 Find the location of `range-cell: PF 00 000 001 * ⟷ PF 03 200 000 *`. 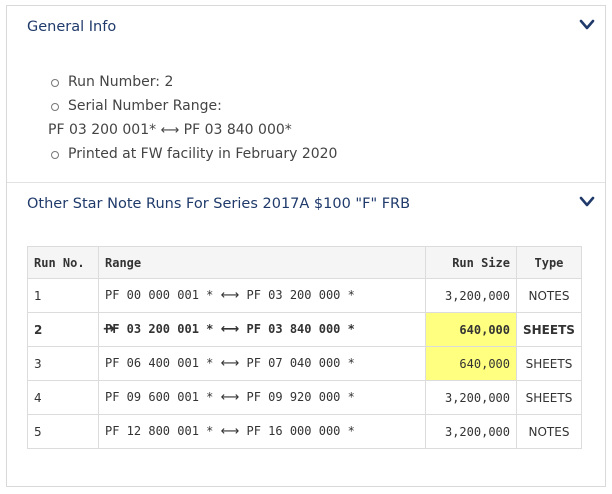

range-cell: PF 00 000 001 * ⟷ PF 03 200 000 * is located at coordinates (262, 295).